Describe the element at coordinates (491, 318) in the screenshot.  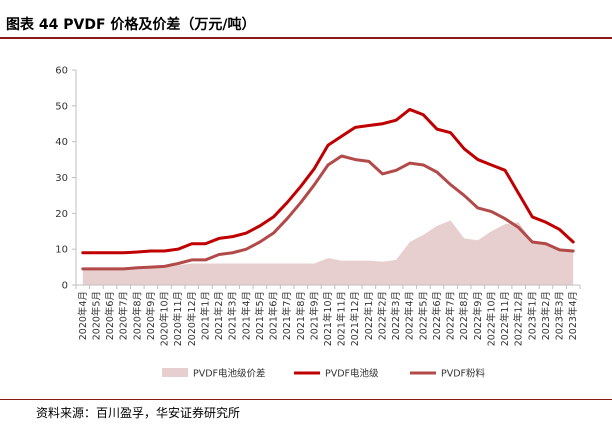
I see `x-tick-label: 2022年10月` at that location.